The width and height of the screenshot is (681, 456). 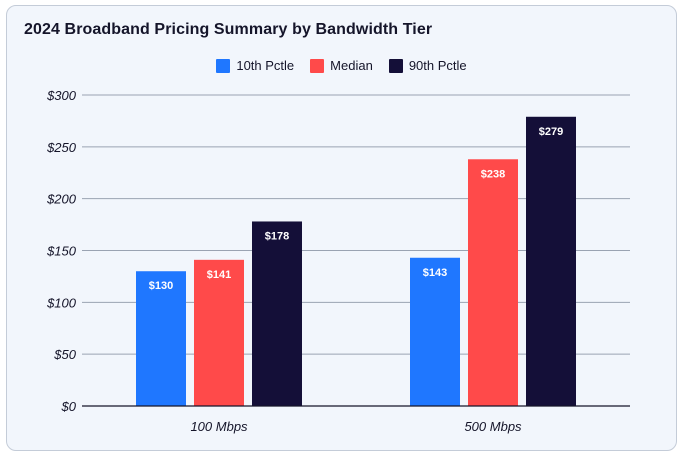 I want to click on legend-item-90th: 90th Pctle, so click(x=427, y=65).